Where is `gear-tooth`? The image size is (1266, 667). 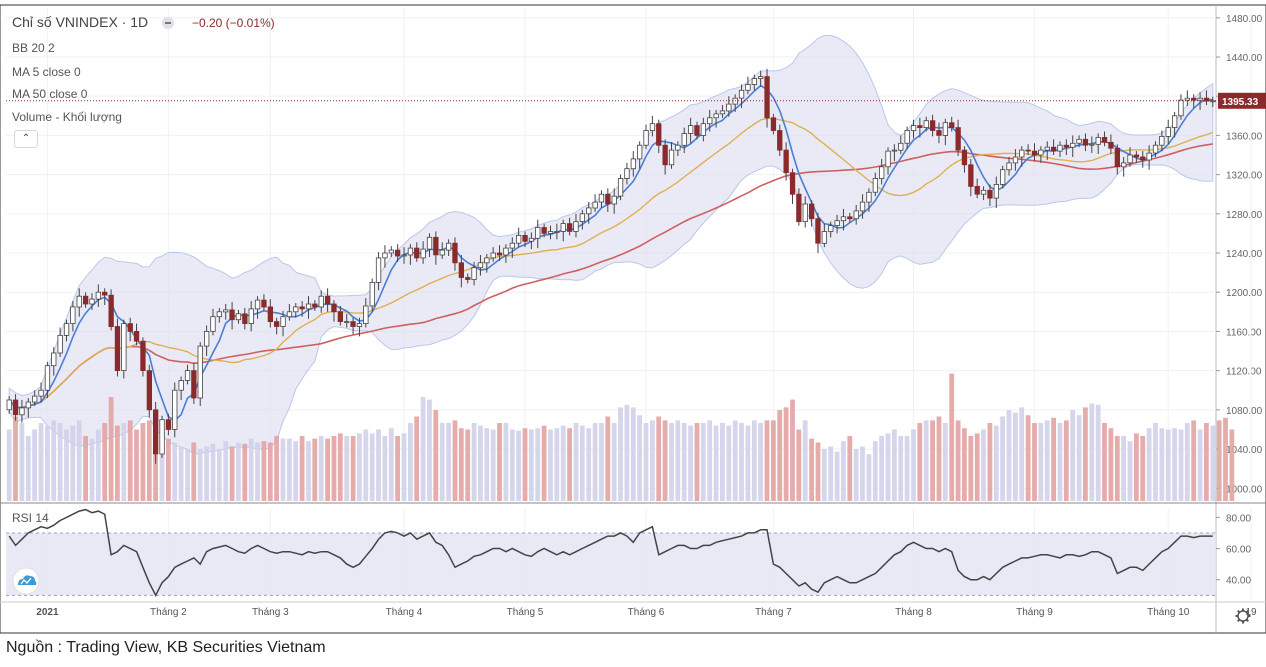 gear-tooth is located at coordinates (1247, 620).